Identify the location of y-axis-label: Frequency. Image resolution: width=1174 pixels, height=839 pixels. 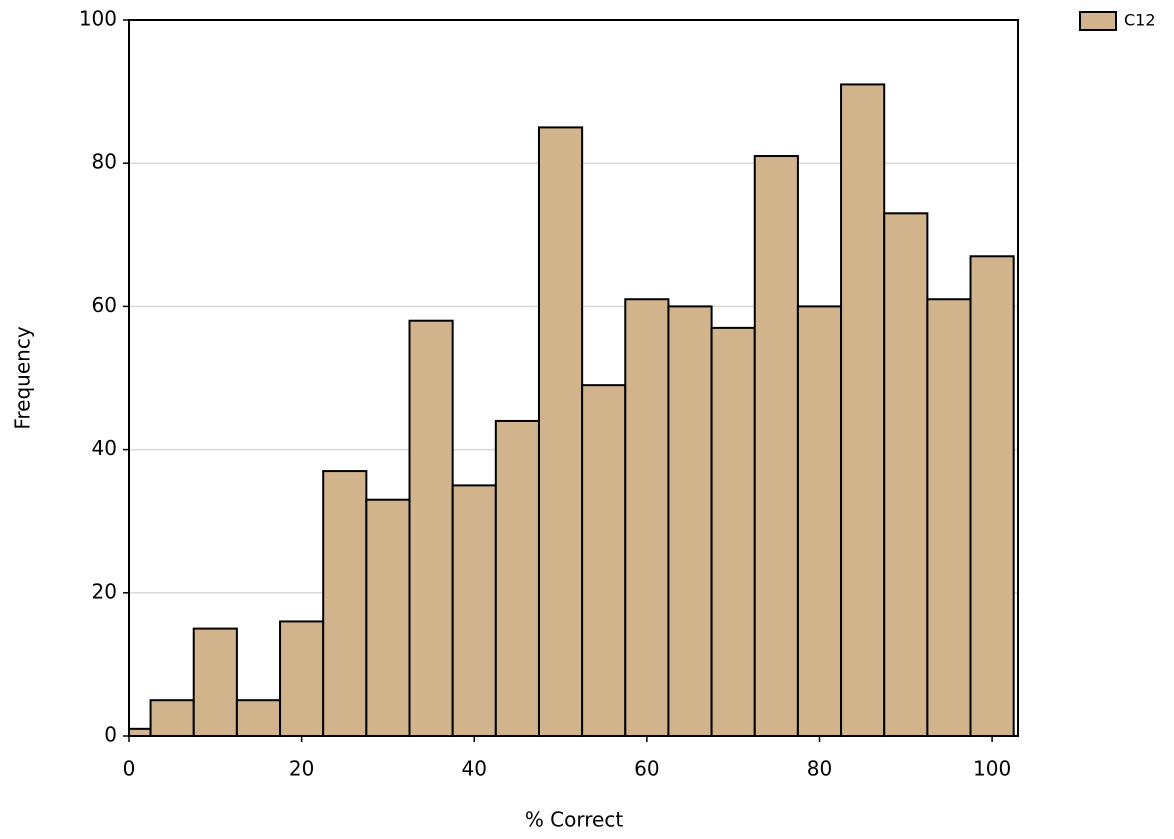
(23, 377).